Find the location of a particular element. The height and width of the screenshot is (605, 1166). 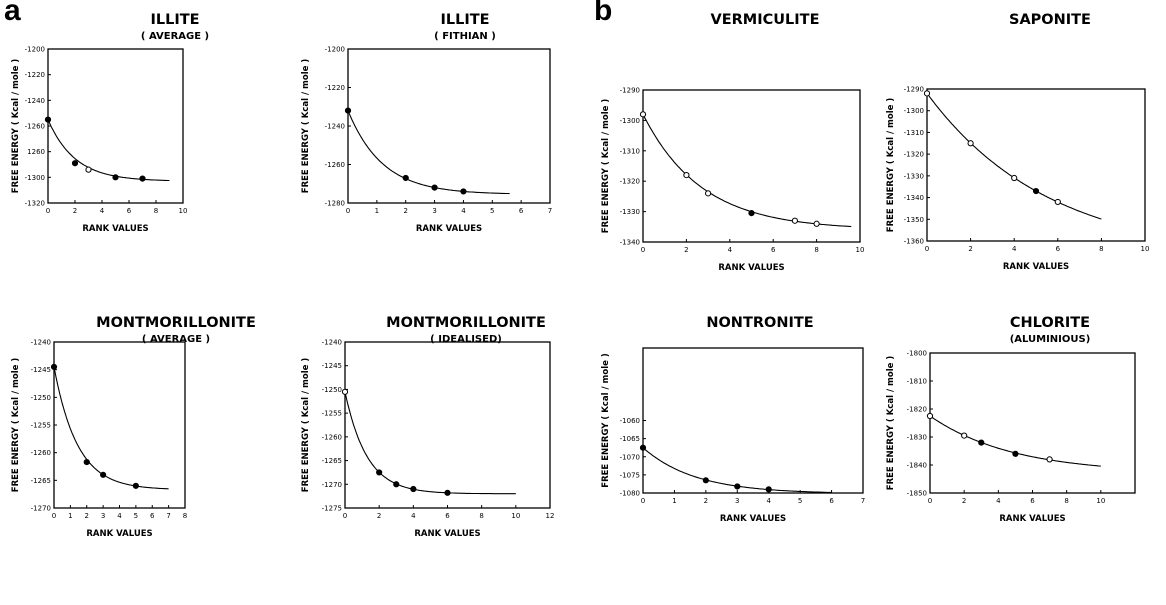

x-tick-label: 7 is located at coordinates (863, 501).